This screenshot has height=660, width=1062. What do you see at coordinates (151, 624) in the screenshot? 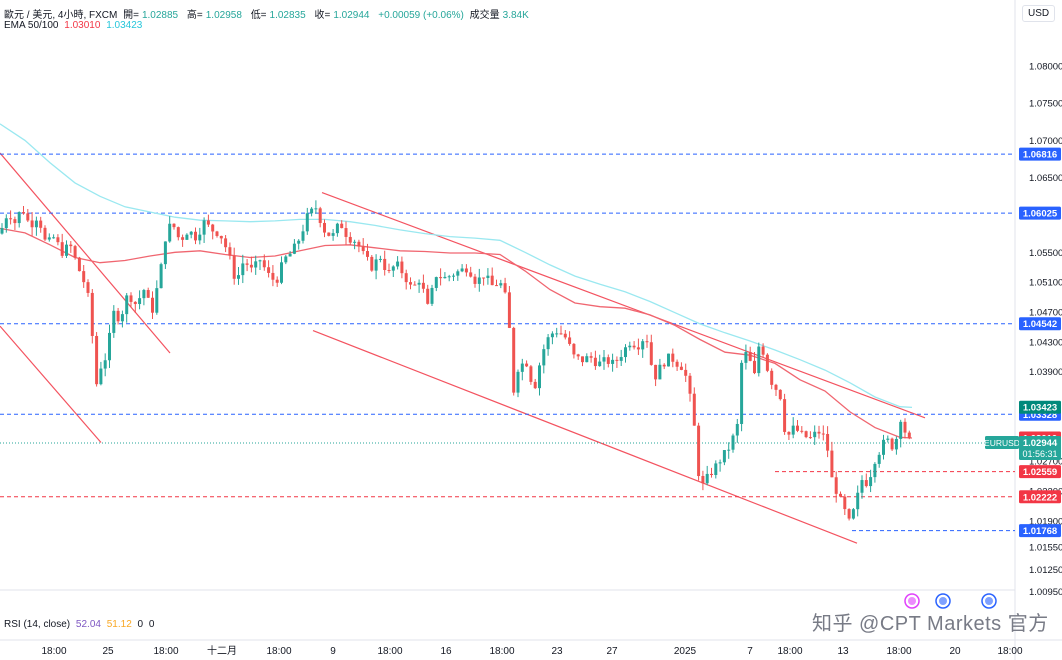
I see `rsi-value-4: 0` at bounding box center [151, 624].